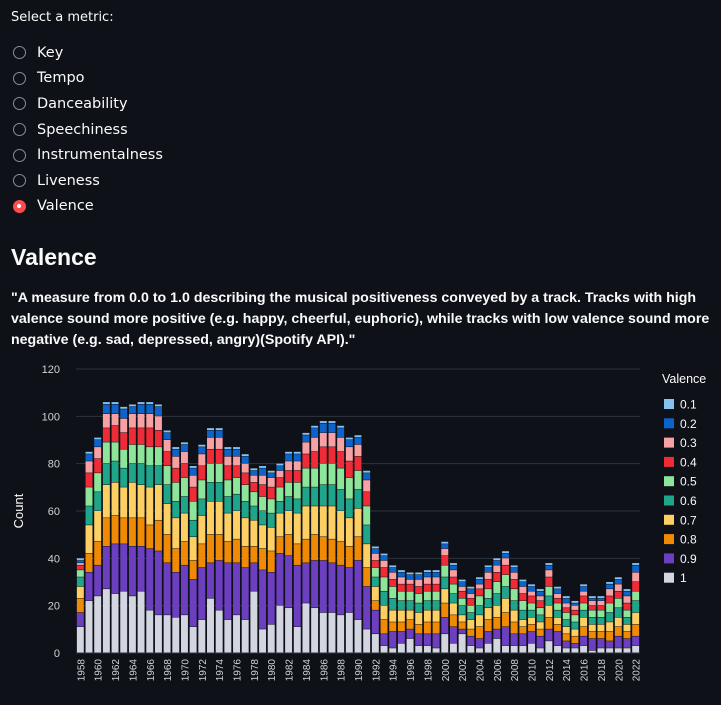 This screenshot has width=721, height=705. Describe the element at coordinates (98, 438) in the screenshot. I see `bar-segment-1960-0.1` at that location.